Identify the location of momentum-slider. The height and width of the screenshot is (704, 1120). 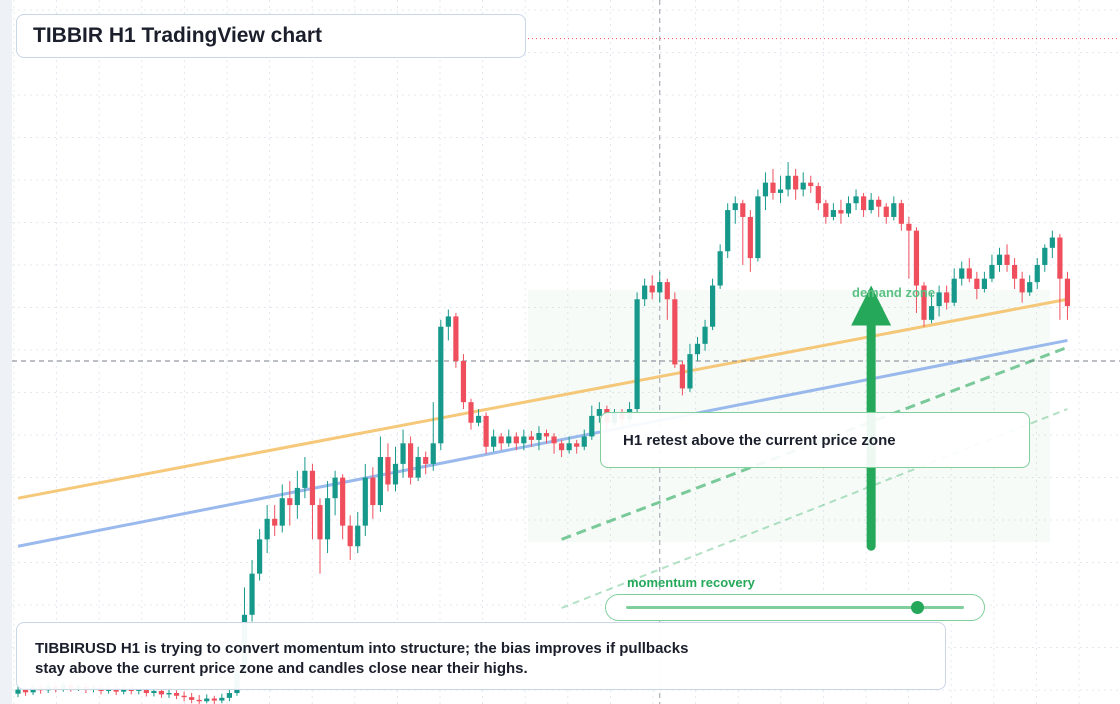
(795, 607).